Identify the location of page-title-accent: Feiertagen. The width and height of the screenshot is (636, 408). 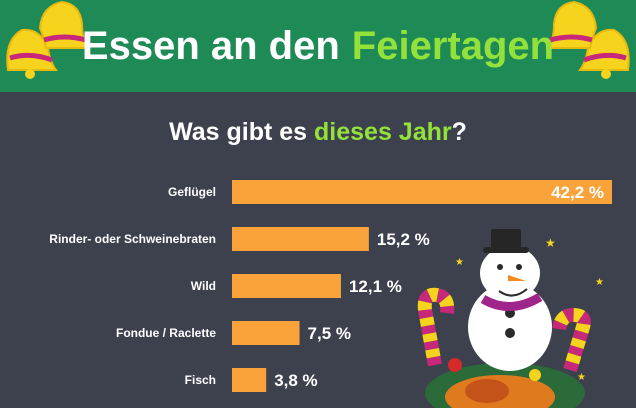
(453, 45).